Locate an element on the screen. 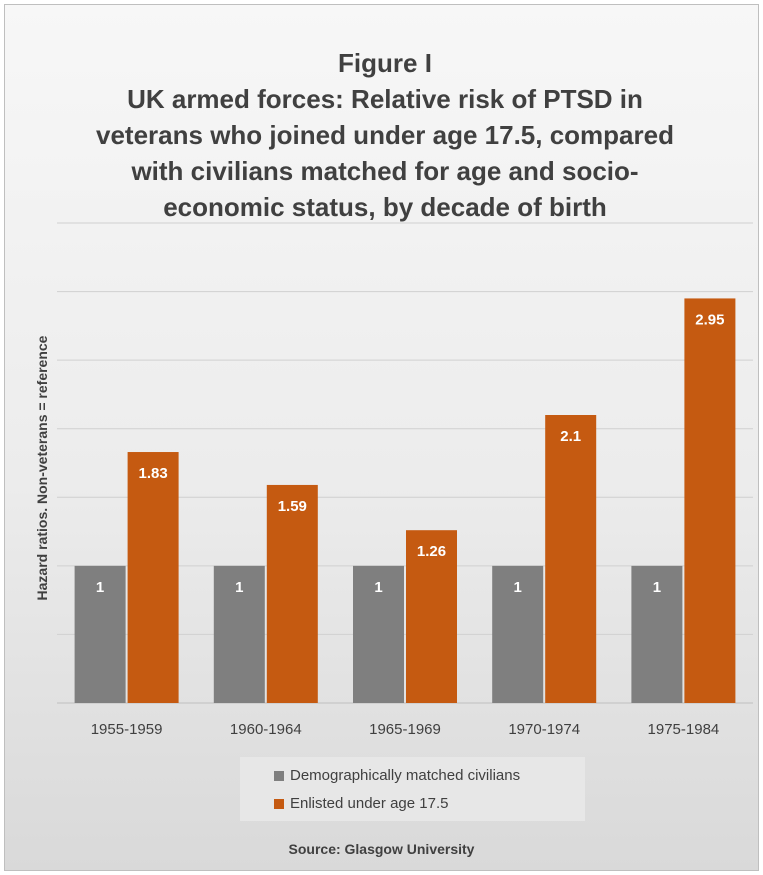 The image size is (763, 875). chart-title-line-1: Figure I is located at coordinates (385, 63).